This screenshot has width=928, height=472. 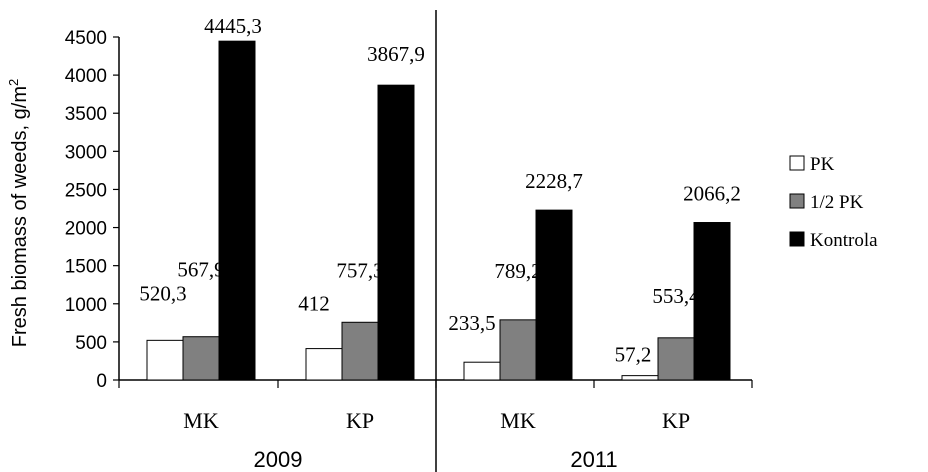 What do you see at coordinates (233, 26) in the screenshot?
I see `data-label: 4445,3` at bounding box center [233, 26].